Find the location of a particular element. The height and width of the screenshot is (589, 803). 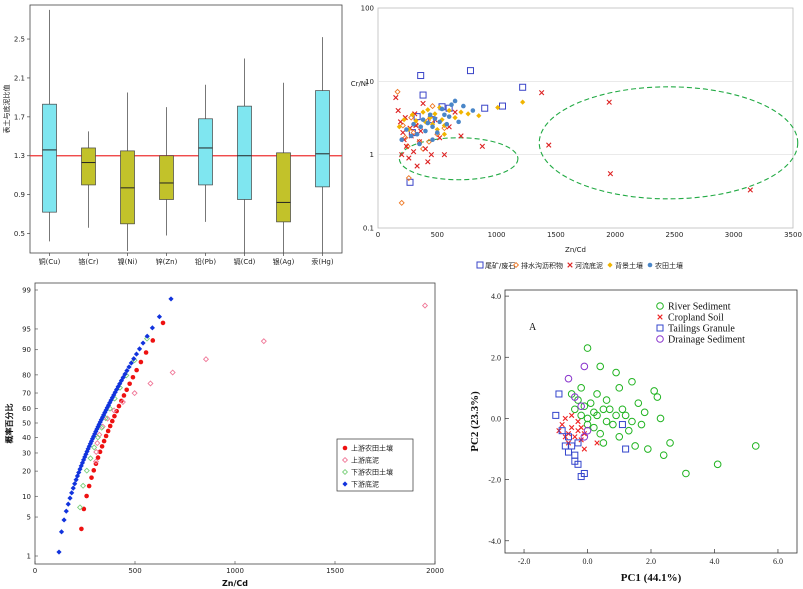

boxplot-category-label: 镉(Cd) is located at coordinates (245, 261).